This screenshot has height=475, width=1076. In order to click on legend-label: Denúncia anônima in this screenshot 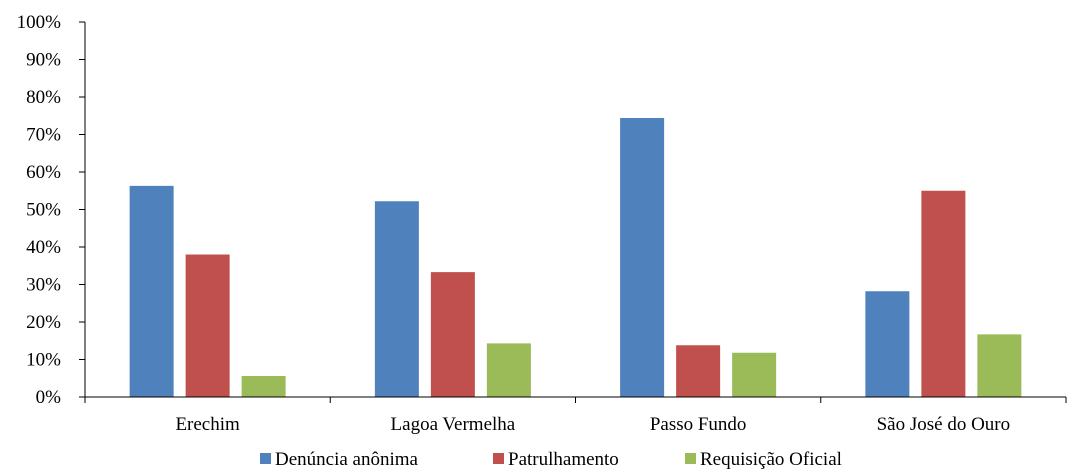, I will do `click(347, 459)`.